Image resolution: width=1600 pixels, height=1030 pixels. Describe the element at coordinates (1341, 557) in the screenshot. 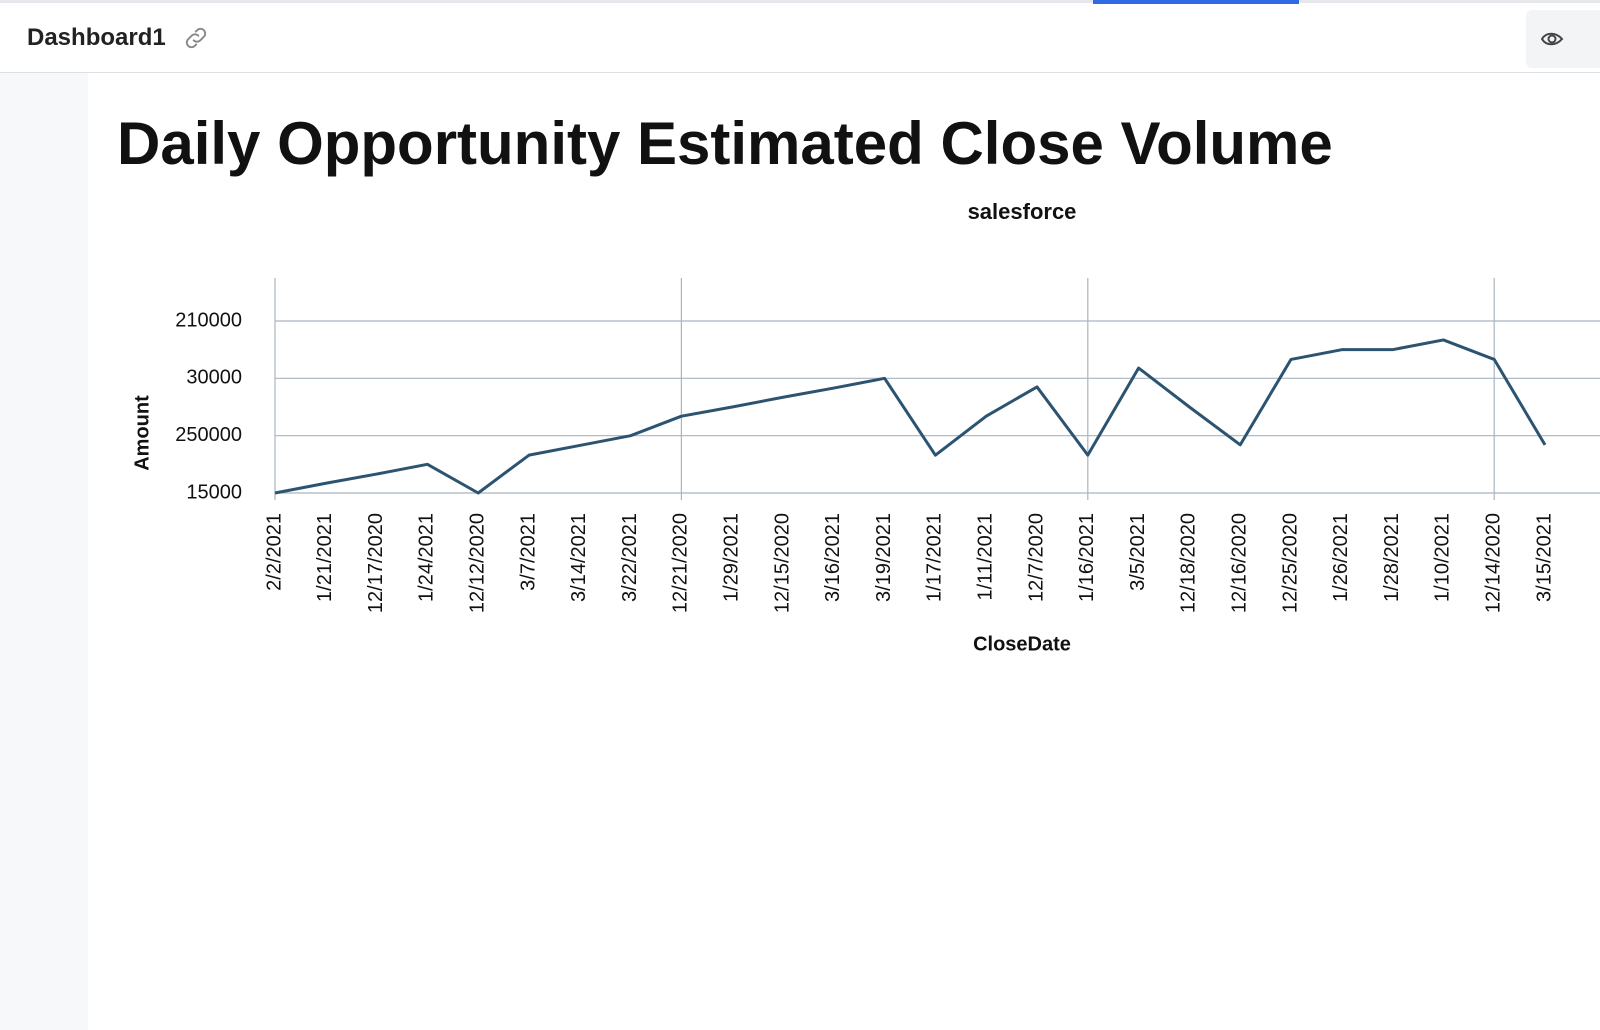

I see `x-tick-label: 1/26/2021` at that location.